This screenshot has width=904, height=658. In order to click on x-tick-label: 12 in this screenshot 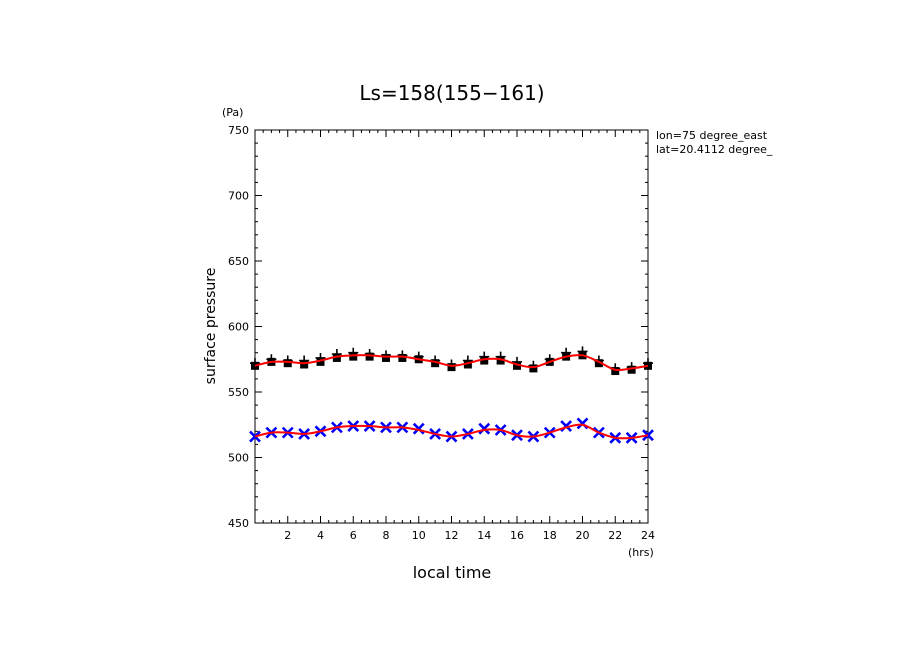, I will do `click(452, 535)`.